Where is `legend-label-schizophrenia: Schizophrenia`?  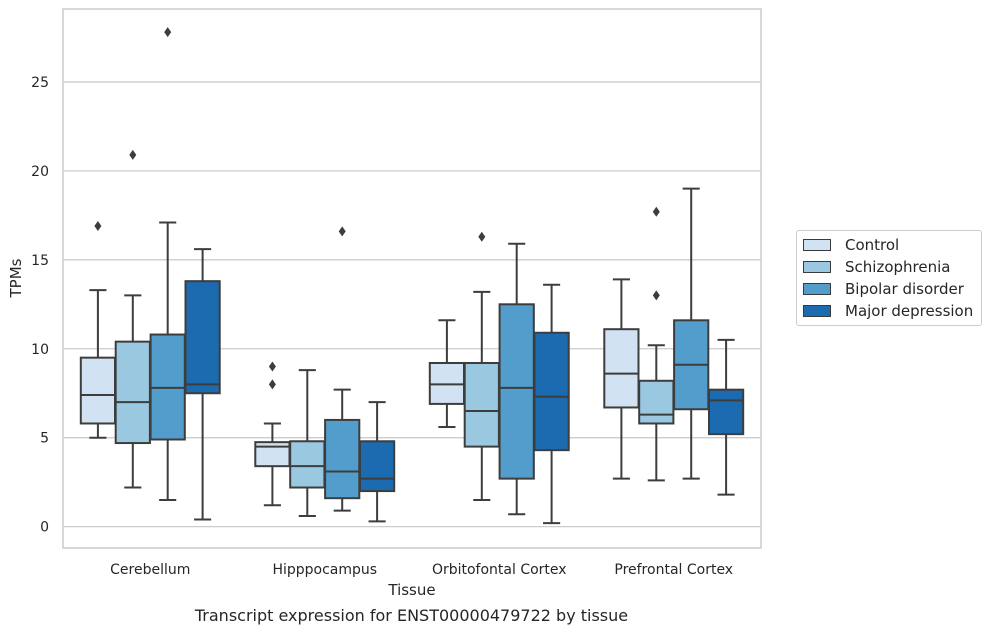 legend-label-schizophrenia: Schizophrenia is located at coordinates (898, 267).